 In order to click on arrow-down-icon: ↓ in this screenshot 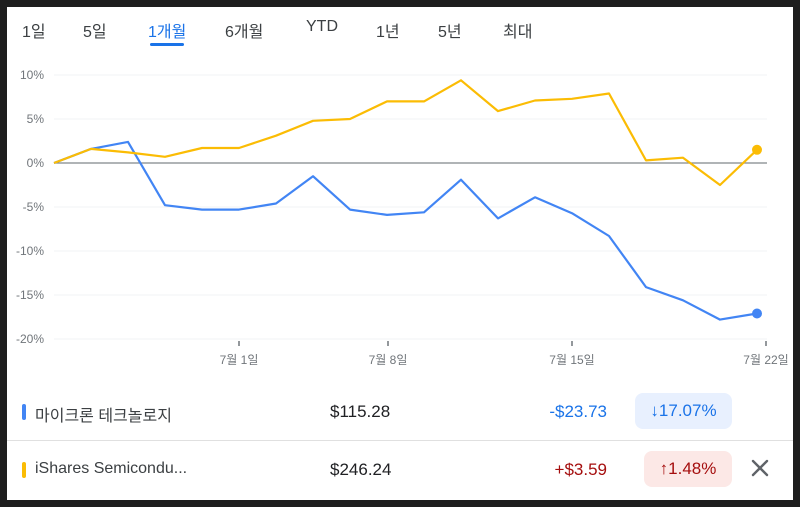, I will do `click(654, 410)`.